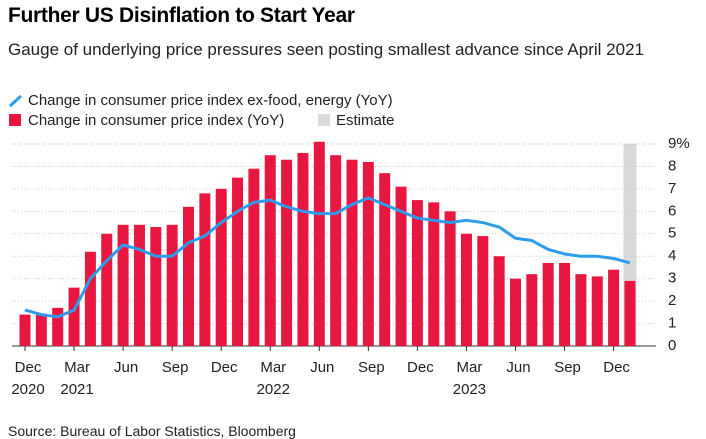 Image resolution: width=706 pixels, height=439 pixels. Describe the element at coordinates (672, 233) in the screenshot. I see `y-tick-label: 5` at that location.